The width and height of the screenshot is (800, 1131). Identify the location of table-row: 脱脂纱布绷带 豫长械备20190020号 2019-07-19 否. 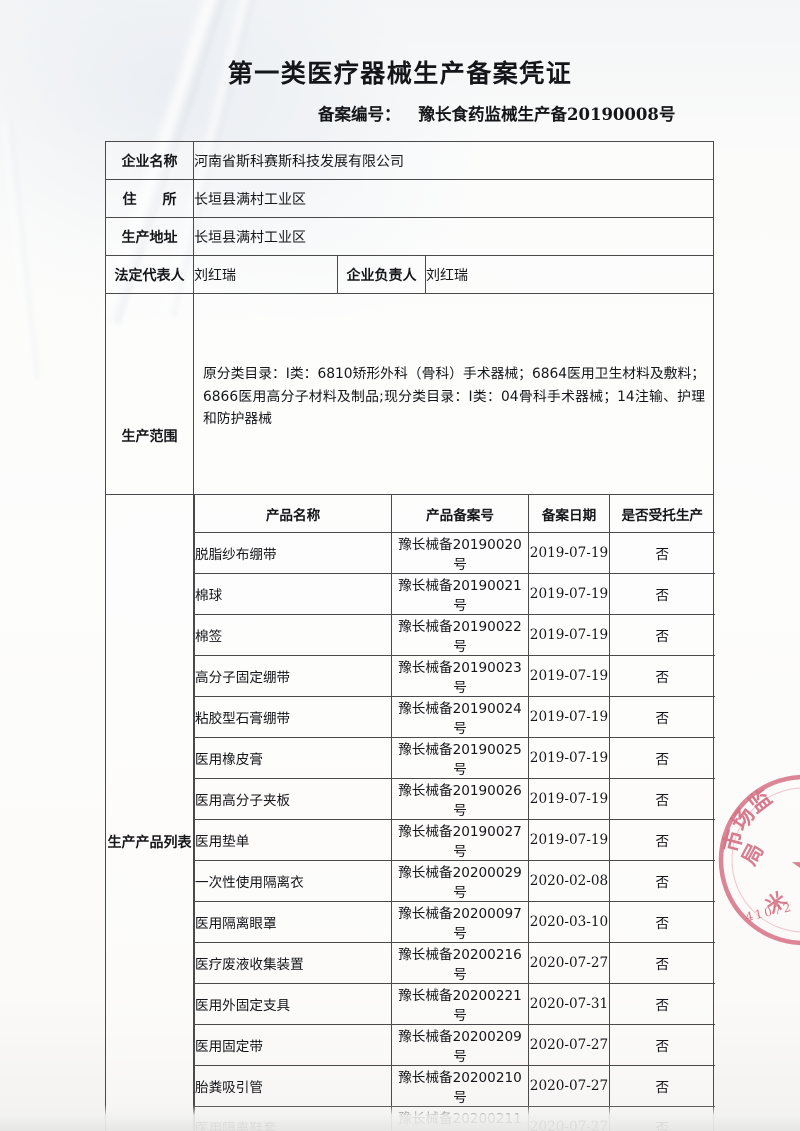
(454, 553).